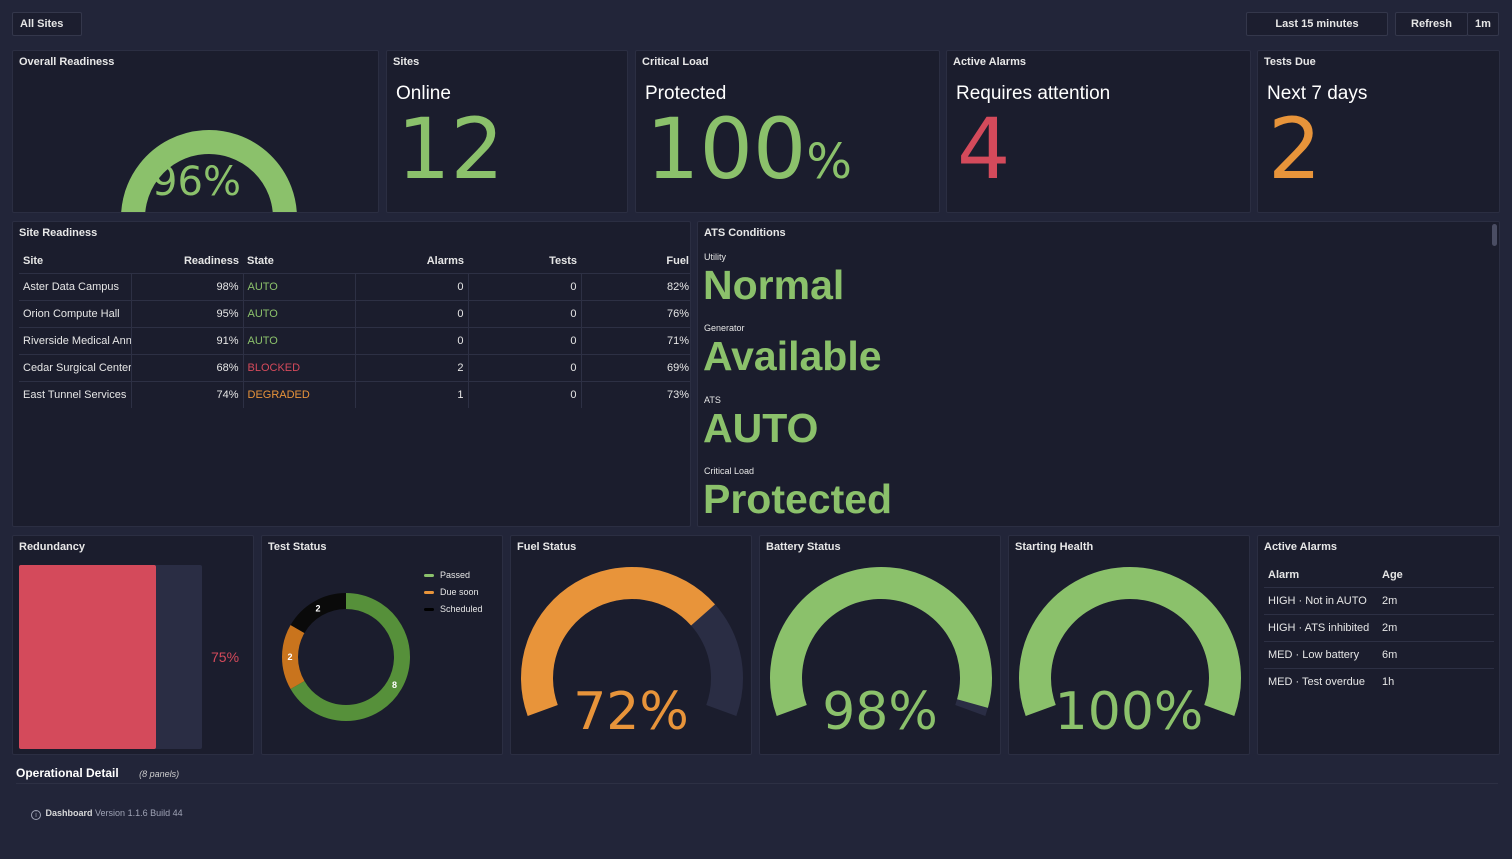 The width and height of the screenshot is (1512, 859). I want to click on column-header-alarm: Alarm, so click(1284, 574).